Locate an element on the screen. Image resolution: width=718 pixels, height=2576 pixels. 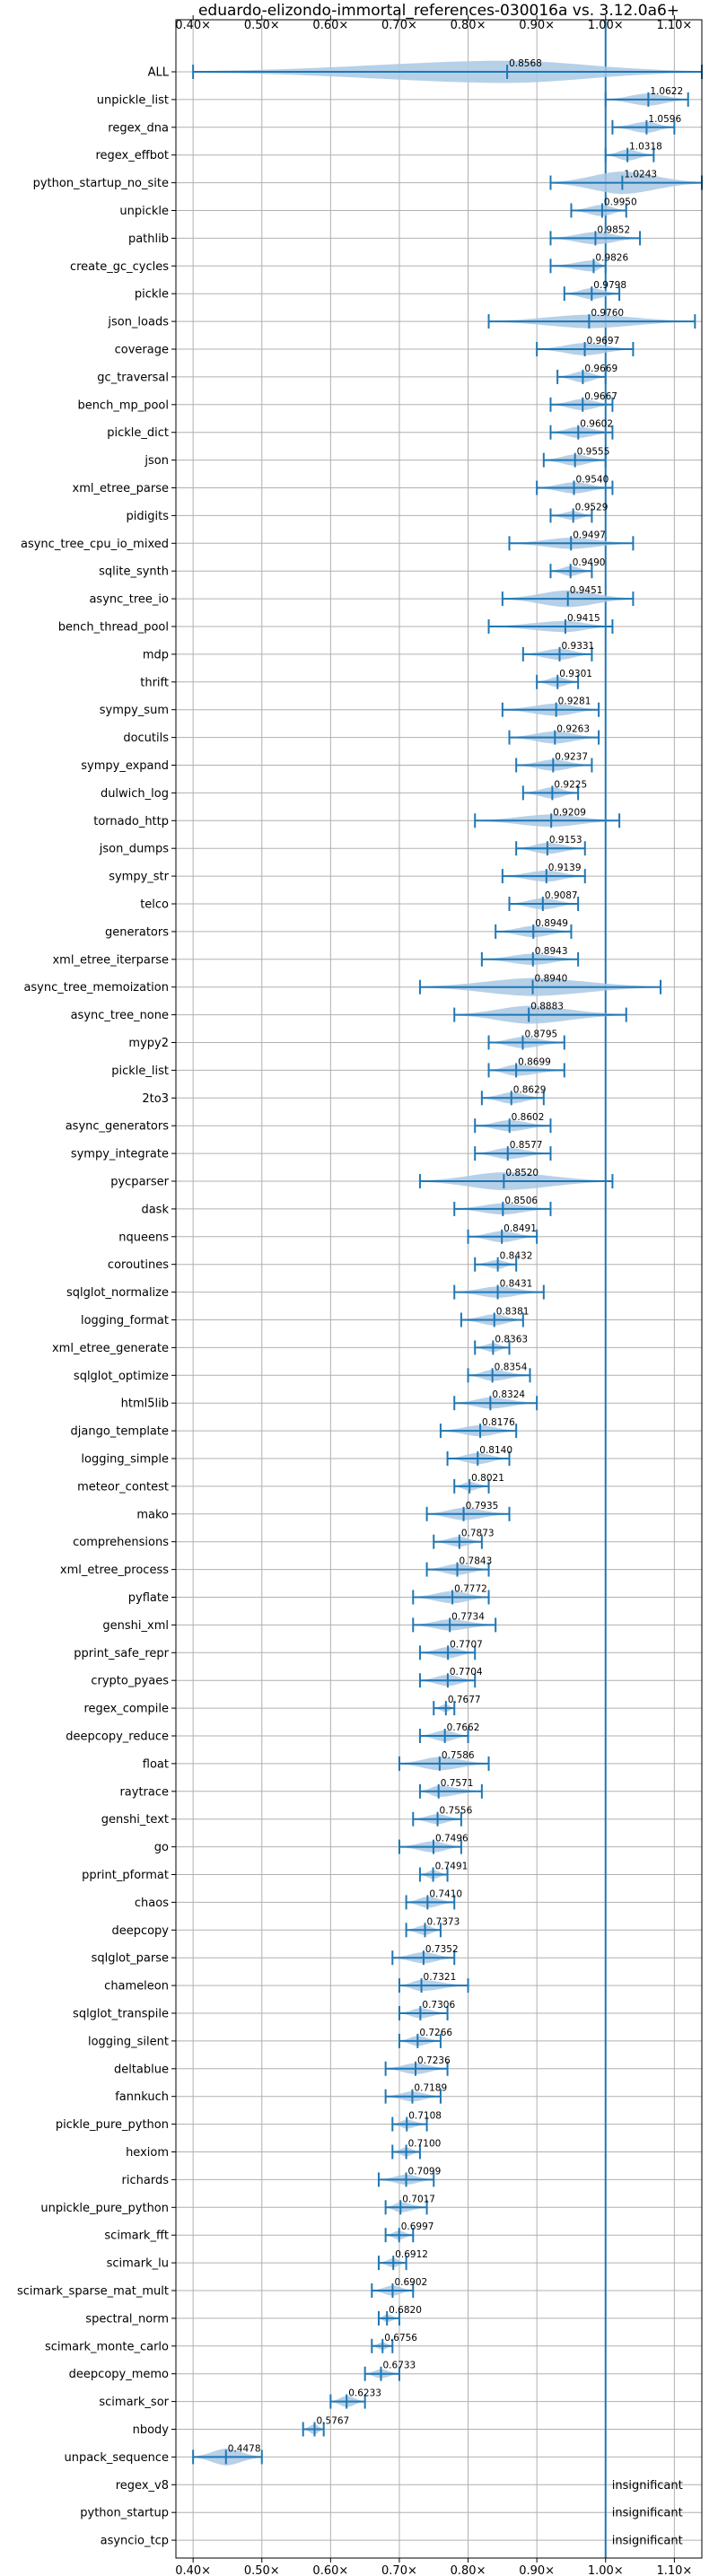
value-label: 1.0622 is located at coordinates (666, 91).